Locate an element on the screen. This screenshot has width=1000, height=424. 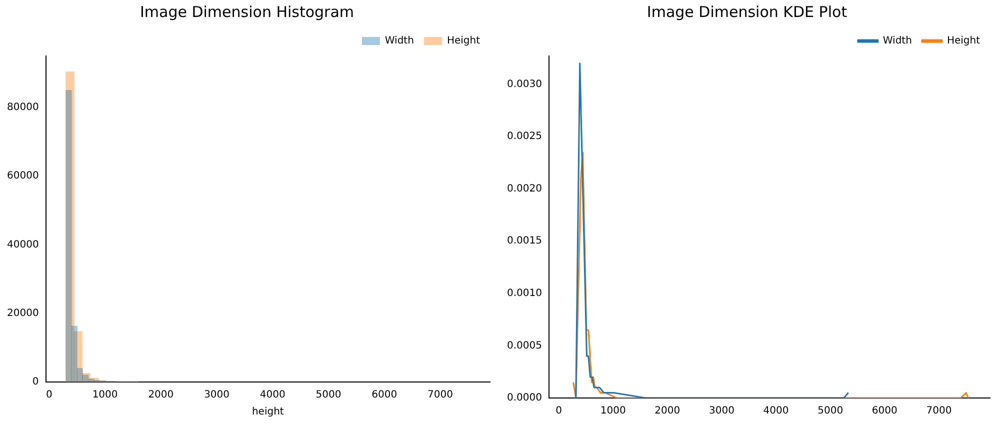
x-axis-title: height is located at coordinates (268, 412).